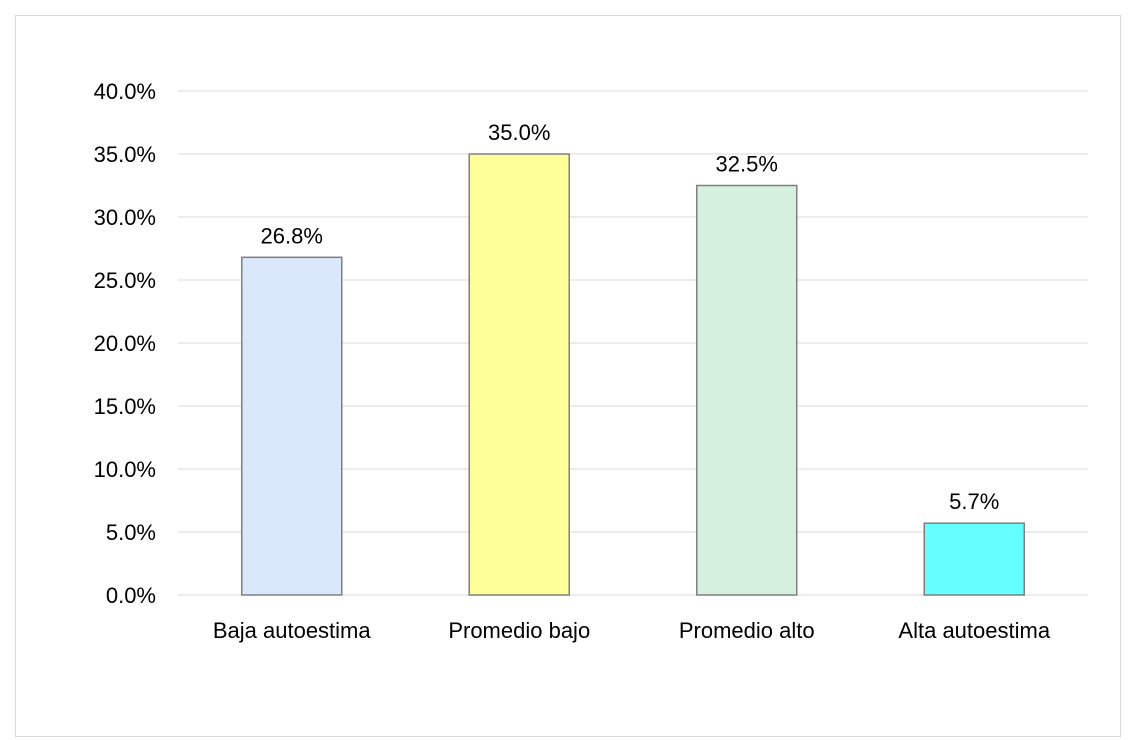 The width and height of the screenshot is (1138, 740). What do you see at coordinates (125, 217) in the screenshot?
I see `y-tick-label: 30.0%` at bounding box center [125, 217].